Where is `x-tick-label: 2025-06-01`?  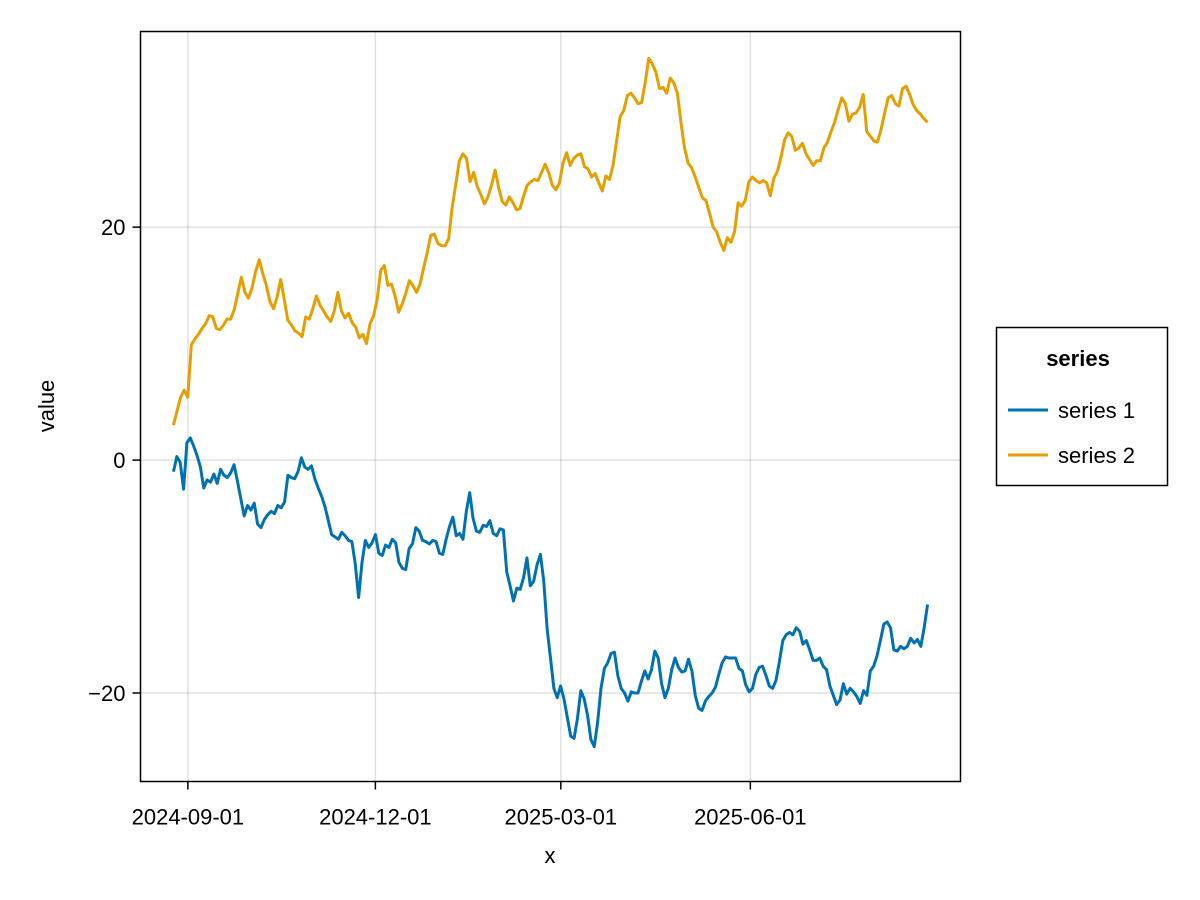 x-tick-label: 2025-06-01 is located at coordinates (750, 817).